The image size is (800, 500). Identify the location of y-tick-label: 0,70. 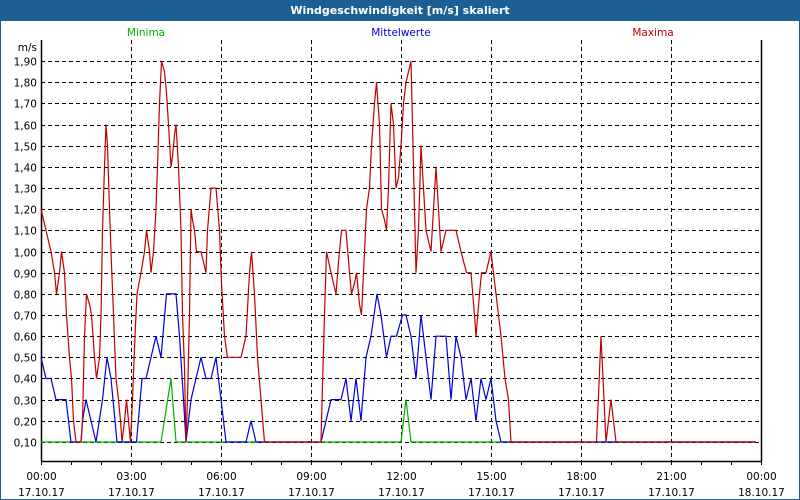
(25, 317).